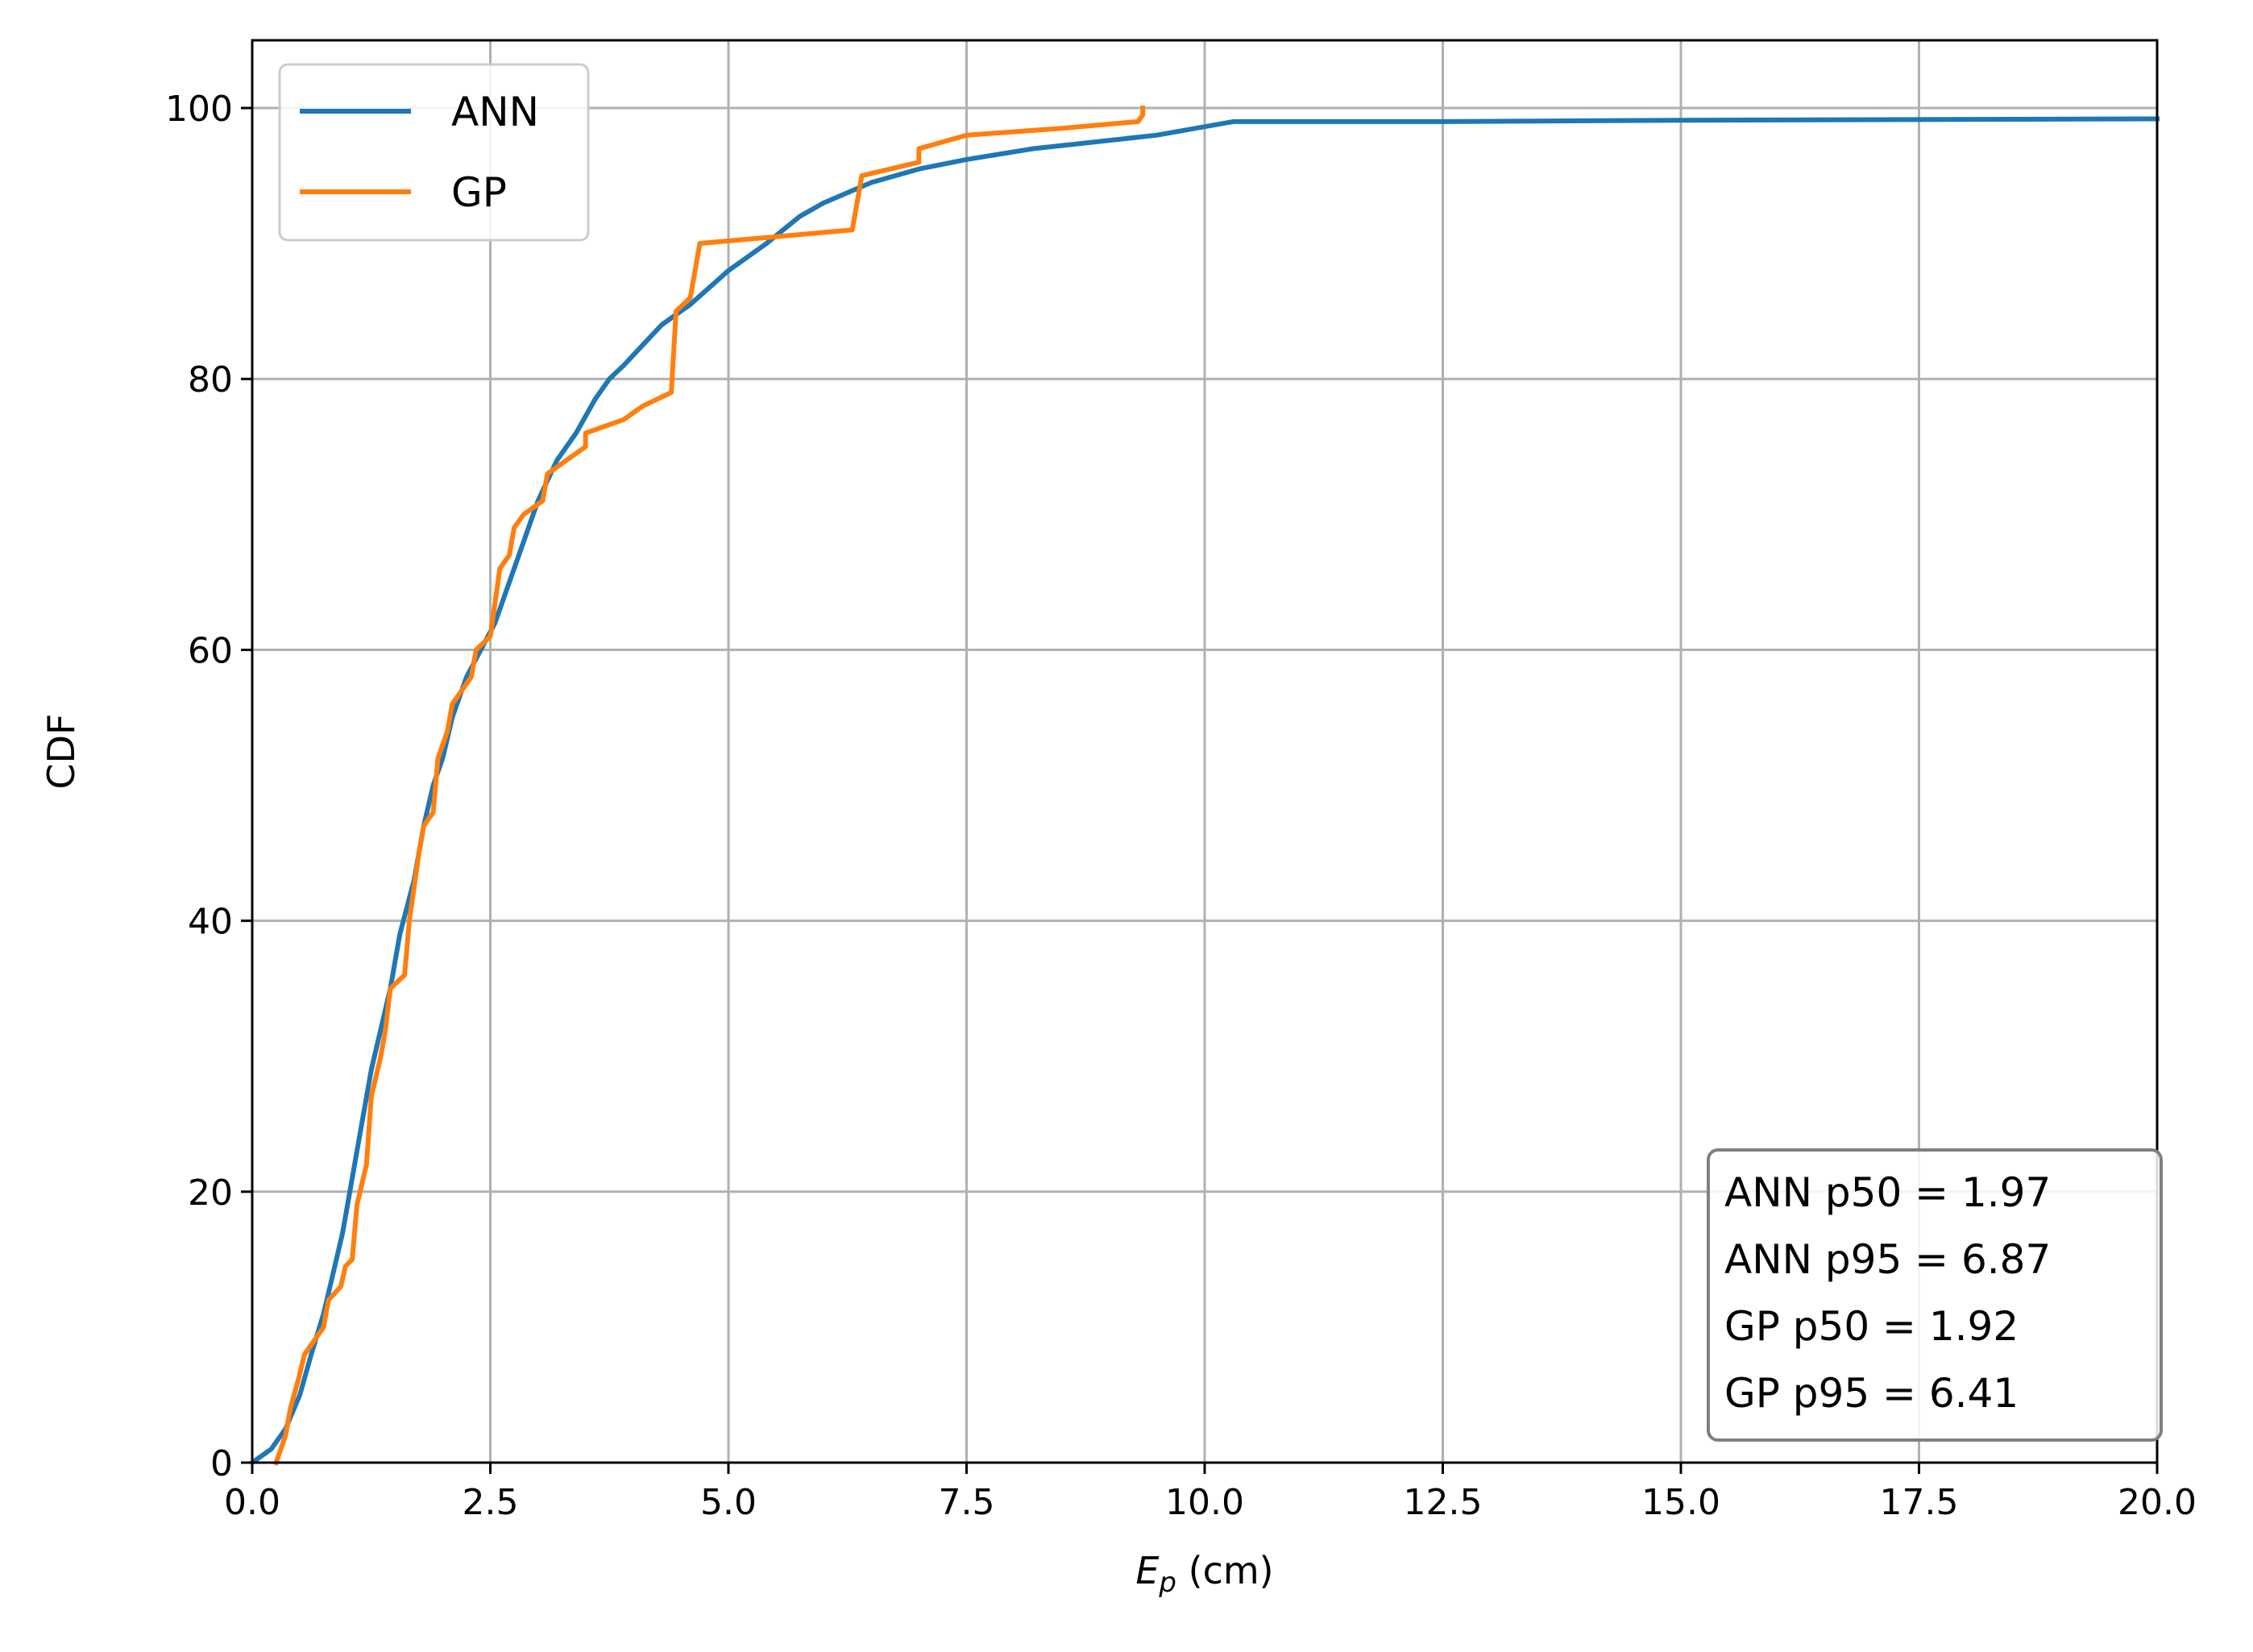 The image size is (2253, 1652). What do you see at coordinates (967, 1502) in the screenshot?
I see `x-tick-label: 7.5` at bounding box center [967, 1502].